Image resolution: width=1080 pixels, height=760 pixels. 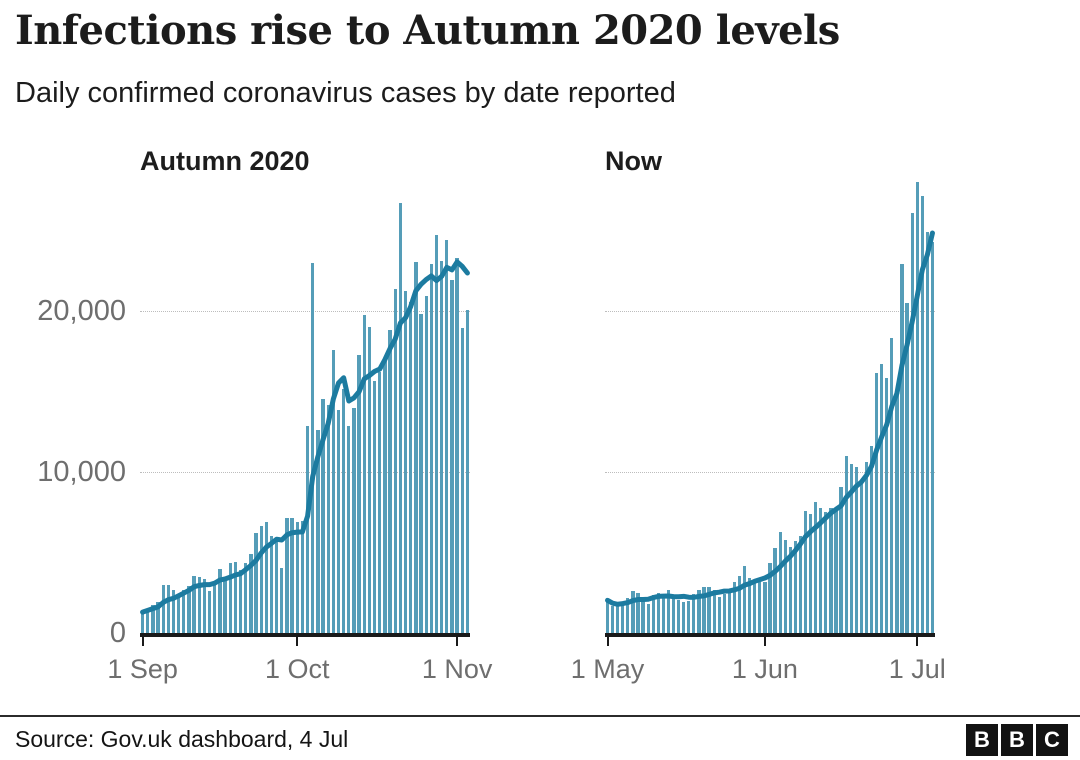 What do you see at coordinates (764, 669) in the screenshot?
I see `x-axis-tick-label: 1 Jun` at bounding box center [764, 669].